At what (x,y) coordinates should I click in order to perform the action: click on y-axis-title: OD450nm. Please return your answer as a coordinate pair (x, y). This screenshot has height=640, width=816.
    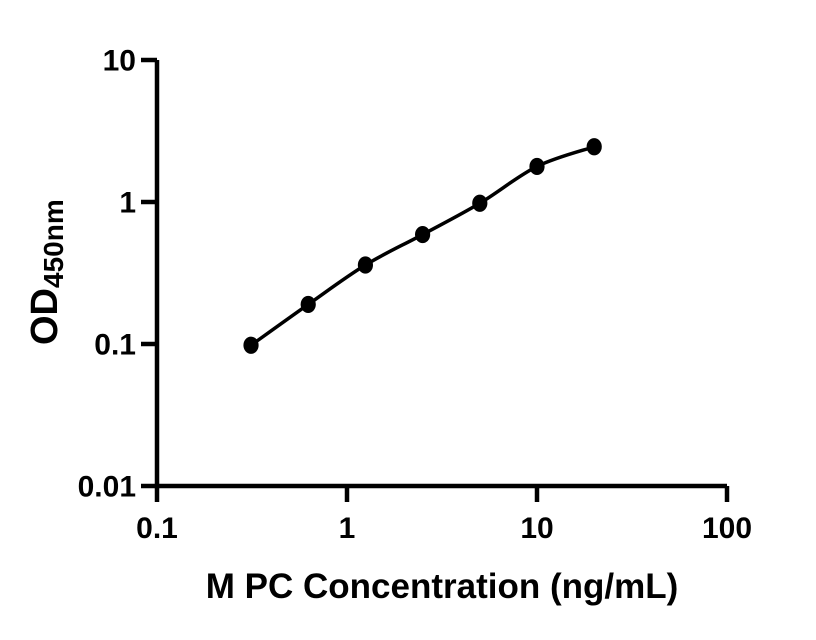
    Looking at the image, I should click on (46, 272).